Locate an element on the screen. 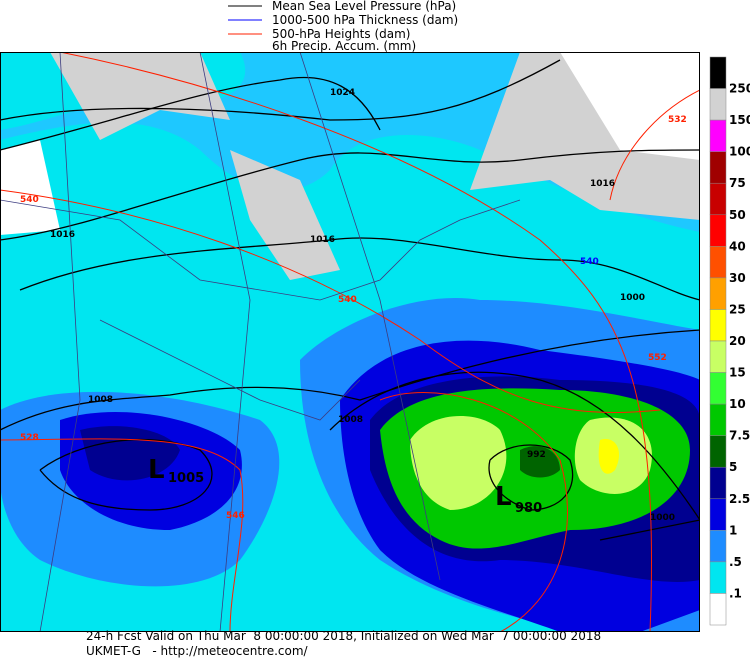 The height and width of the screenshot is (659, 750). colorbar-label: 50 is located at coordinates (737, 215).